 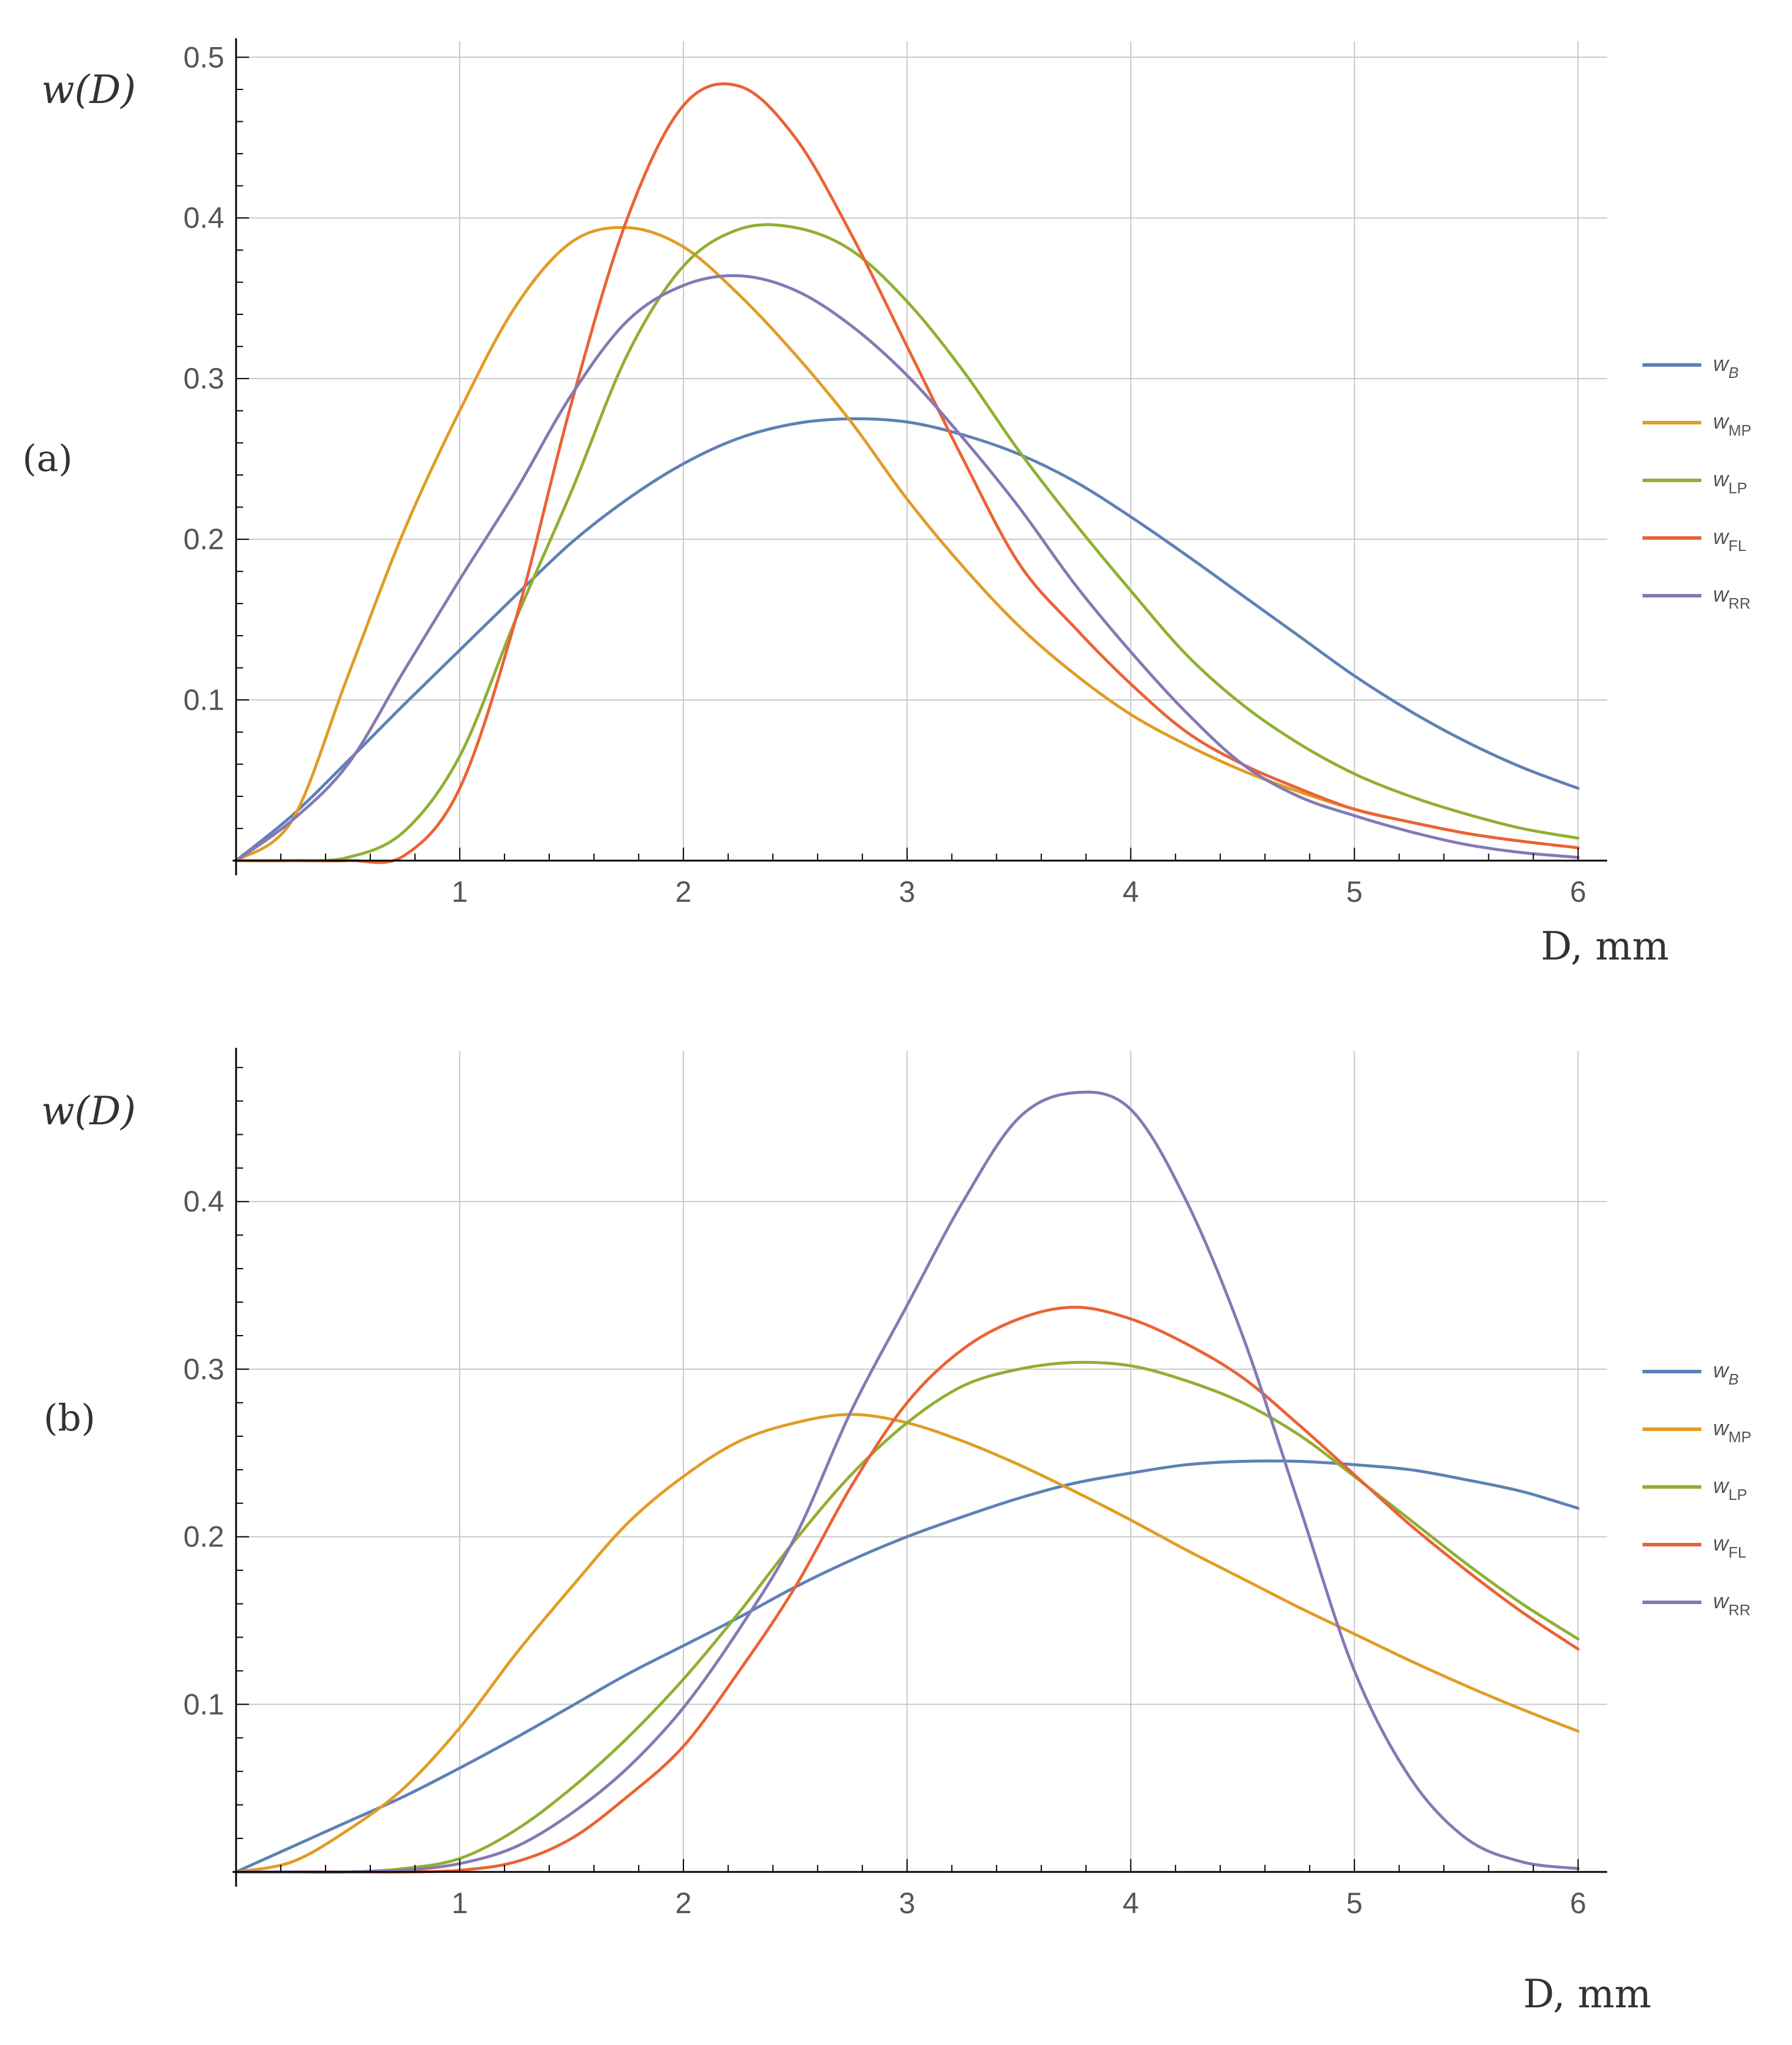 I want to click on legend-a: wB wMP wLP wFL wRR, so click(x=1696, y=481).